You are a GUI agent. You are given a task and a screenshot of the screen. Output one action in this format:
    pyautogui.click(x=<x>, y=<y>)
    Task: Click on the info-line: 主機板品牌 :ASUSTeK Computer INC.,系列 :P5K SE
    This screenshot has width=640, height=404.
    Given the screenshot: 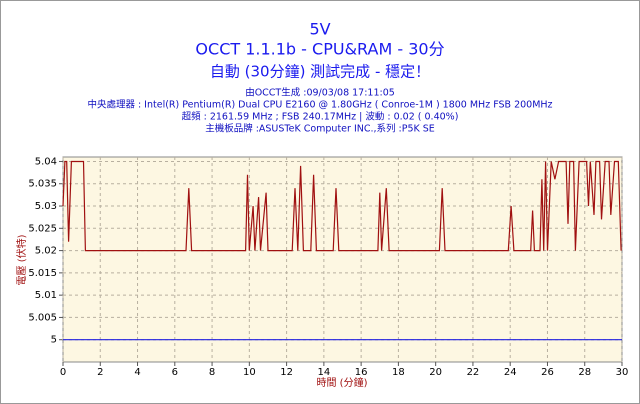 What is the action you would take?
    pyautogui.click(x=320, y=129)
    